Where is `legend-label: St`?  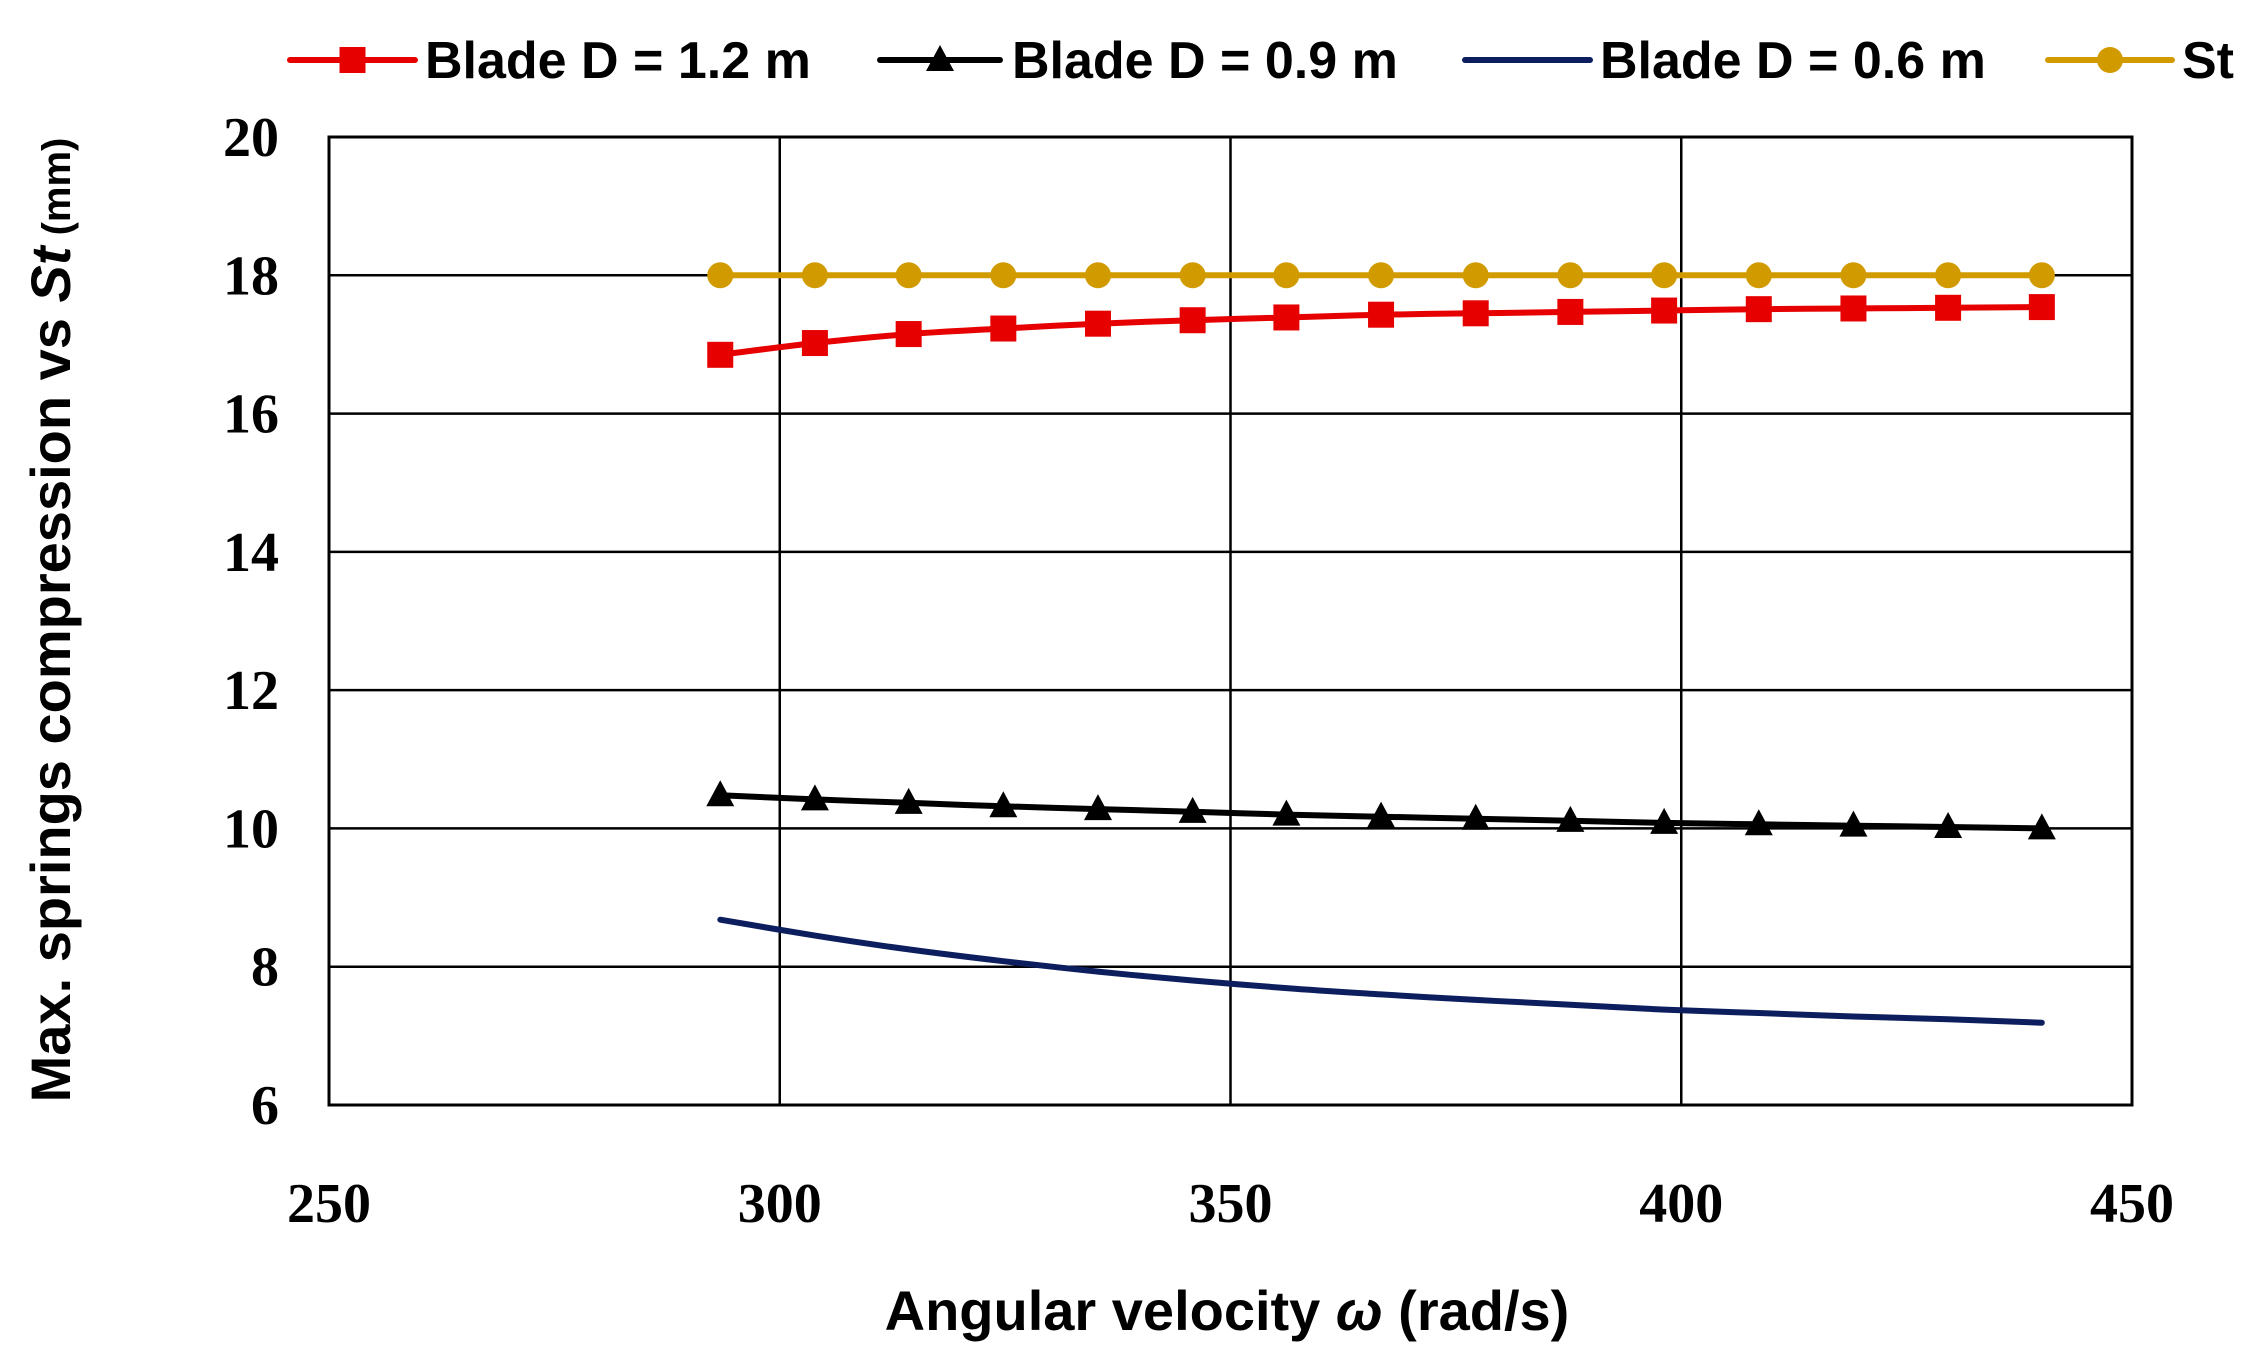 legend-label: St is located at coordinates (2208, 61).